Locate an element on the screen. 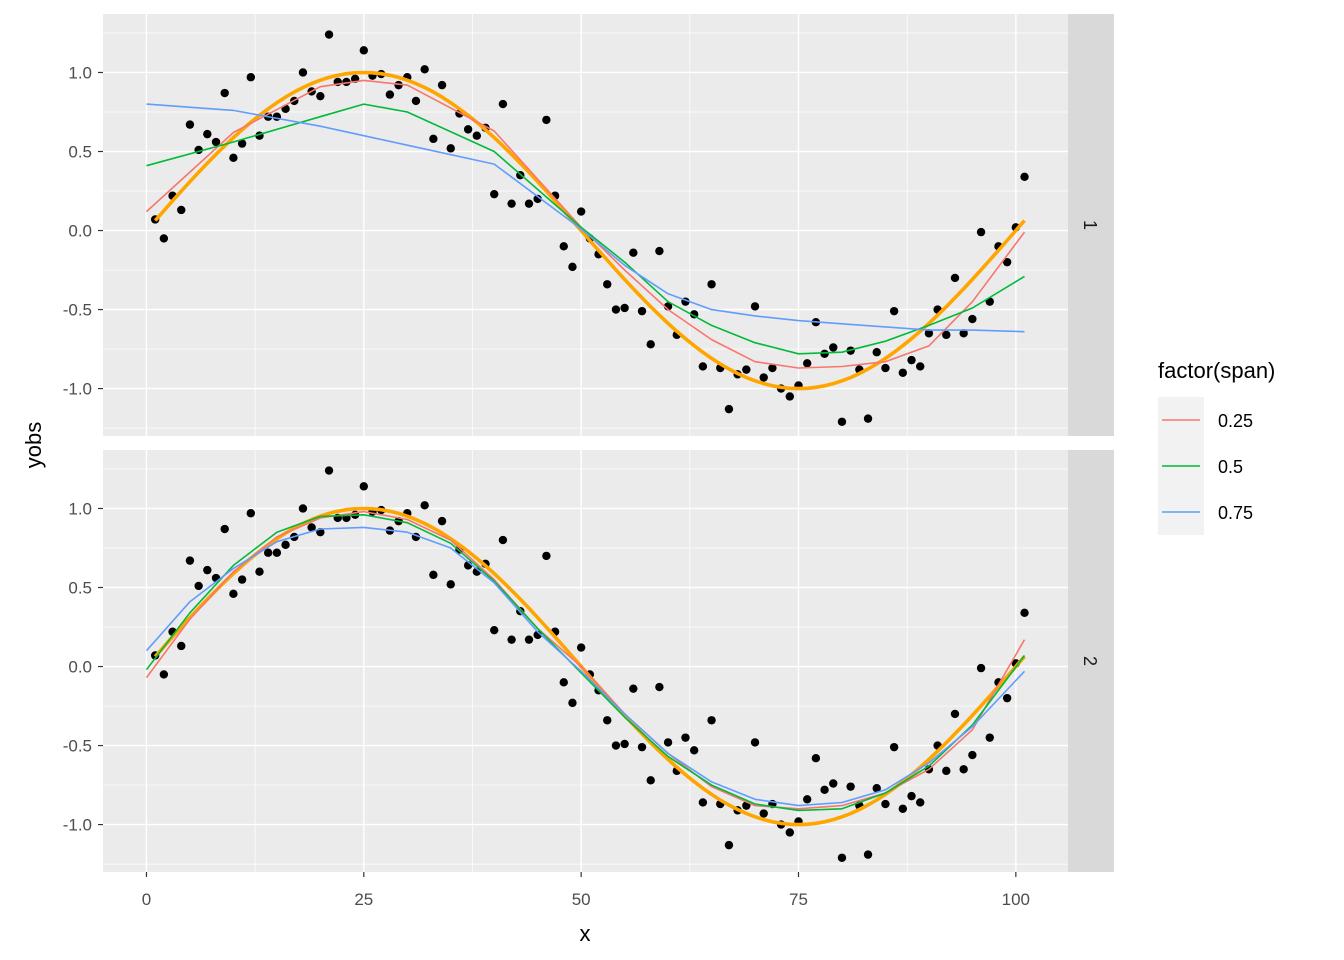  legend-entry-0_5: 0.5 is located at coordinates (1200, 466).